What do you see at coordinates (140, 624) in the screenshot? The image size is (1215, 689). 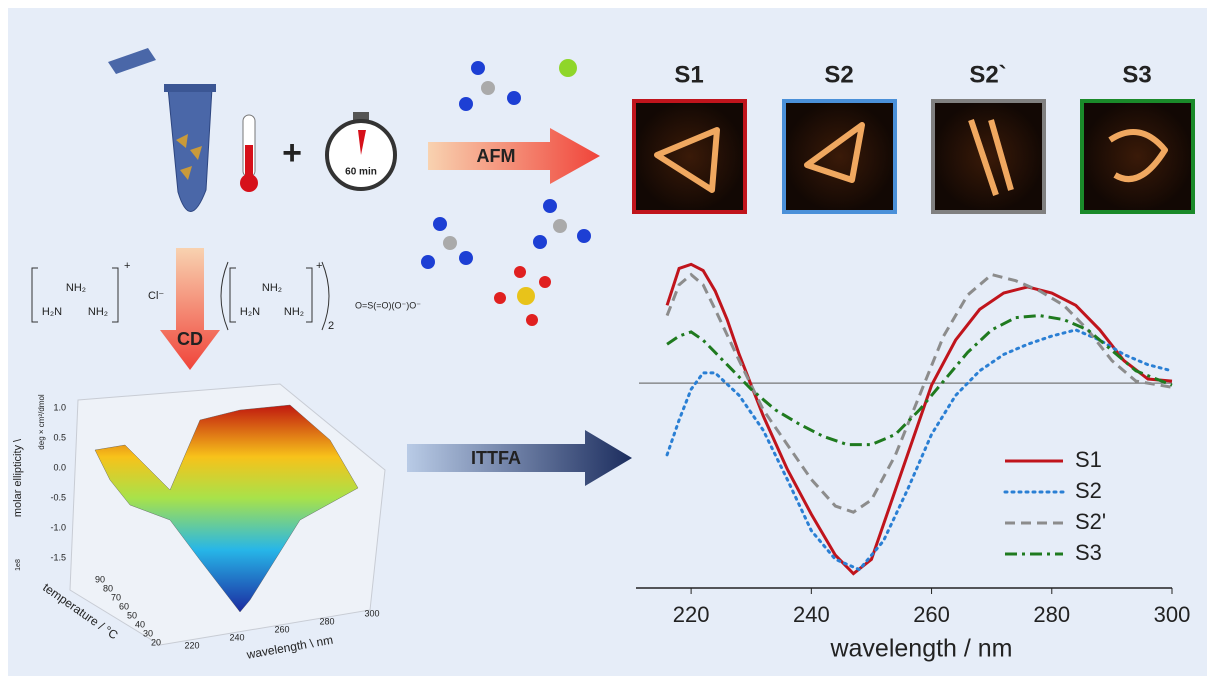 I see `y-tick-label: 40` at bounding box center [140, 624].